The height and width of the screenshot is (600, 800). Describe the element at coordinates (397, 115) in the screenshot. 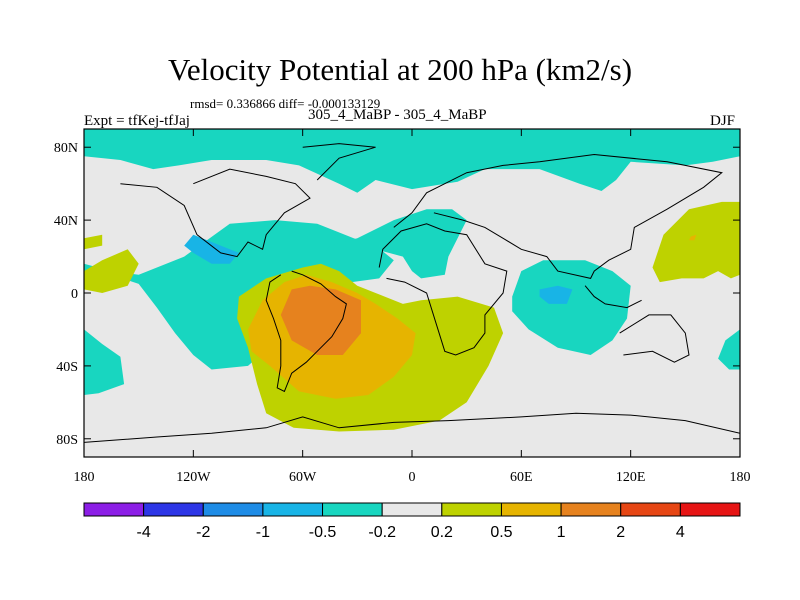

I see `case-label: 305_4_MaBP - 305_4_MaBP` at that location.